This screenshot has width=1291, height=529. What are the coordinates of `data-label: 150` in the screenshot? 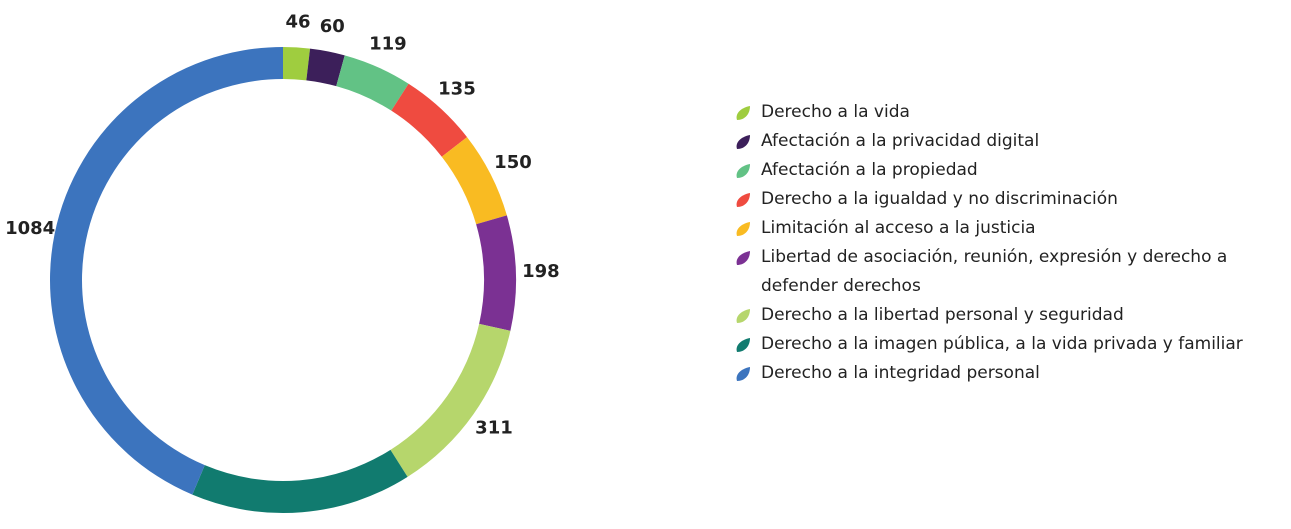 It's located at (513, 162).